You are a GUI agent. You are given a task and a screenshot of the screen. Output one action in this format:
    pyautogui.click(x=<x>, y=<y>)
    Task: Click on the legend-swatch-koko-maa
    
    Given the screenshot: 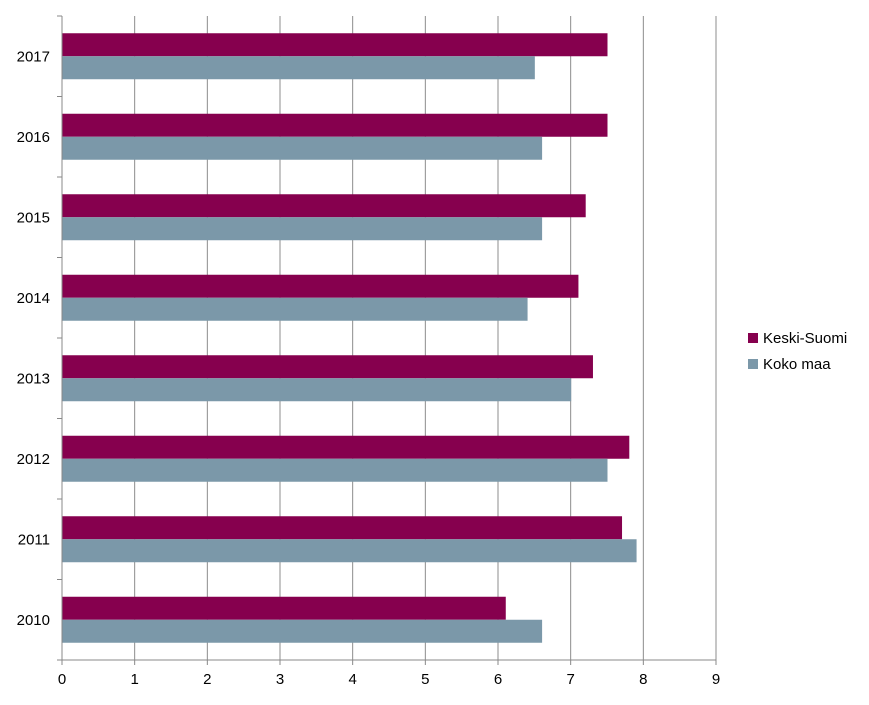 What is the action you would take?
    pyautogui.click(x=753, y=364)
    